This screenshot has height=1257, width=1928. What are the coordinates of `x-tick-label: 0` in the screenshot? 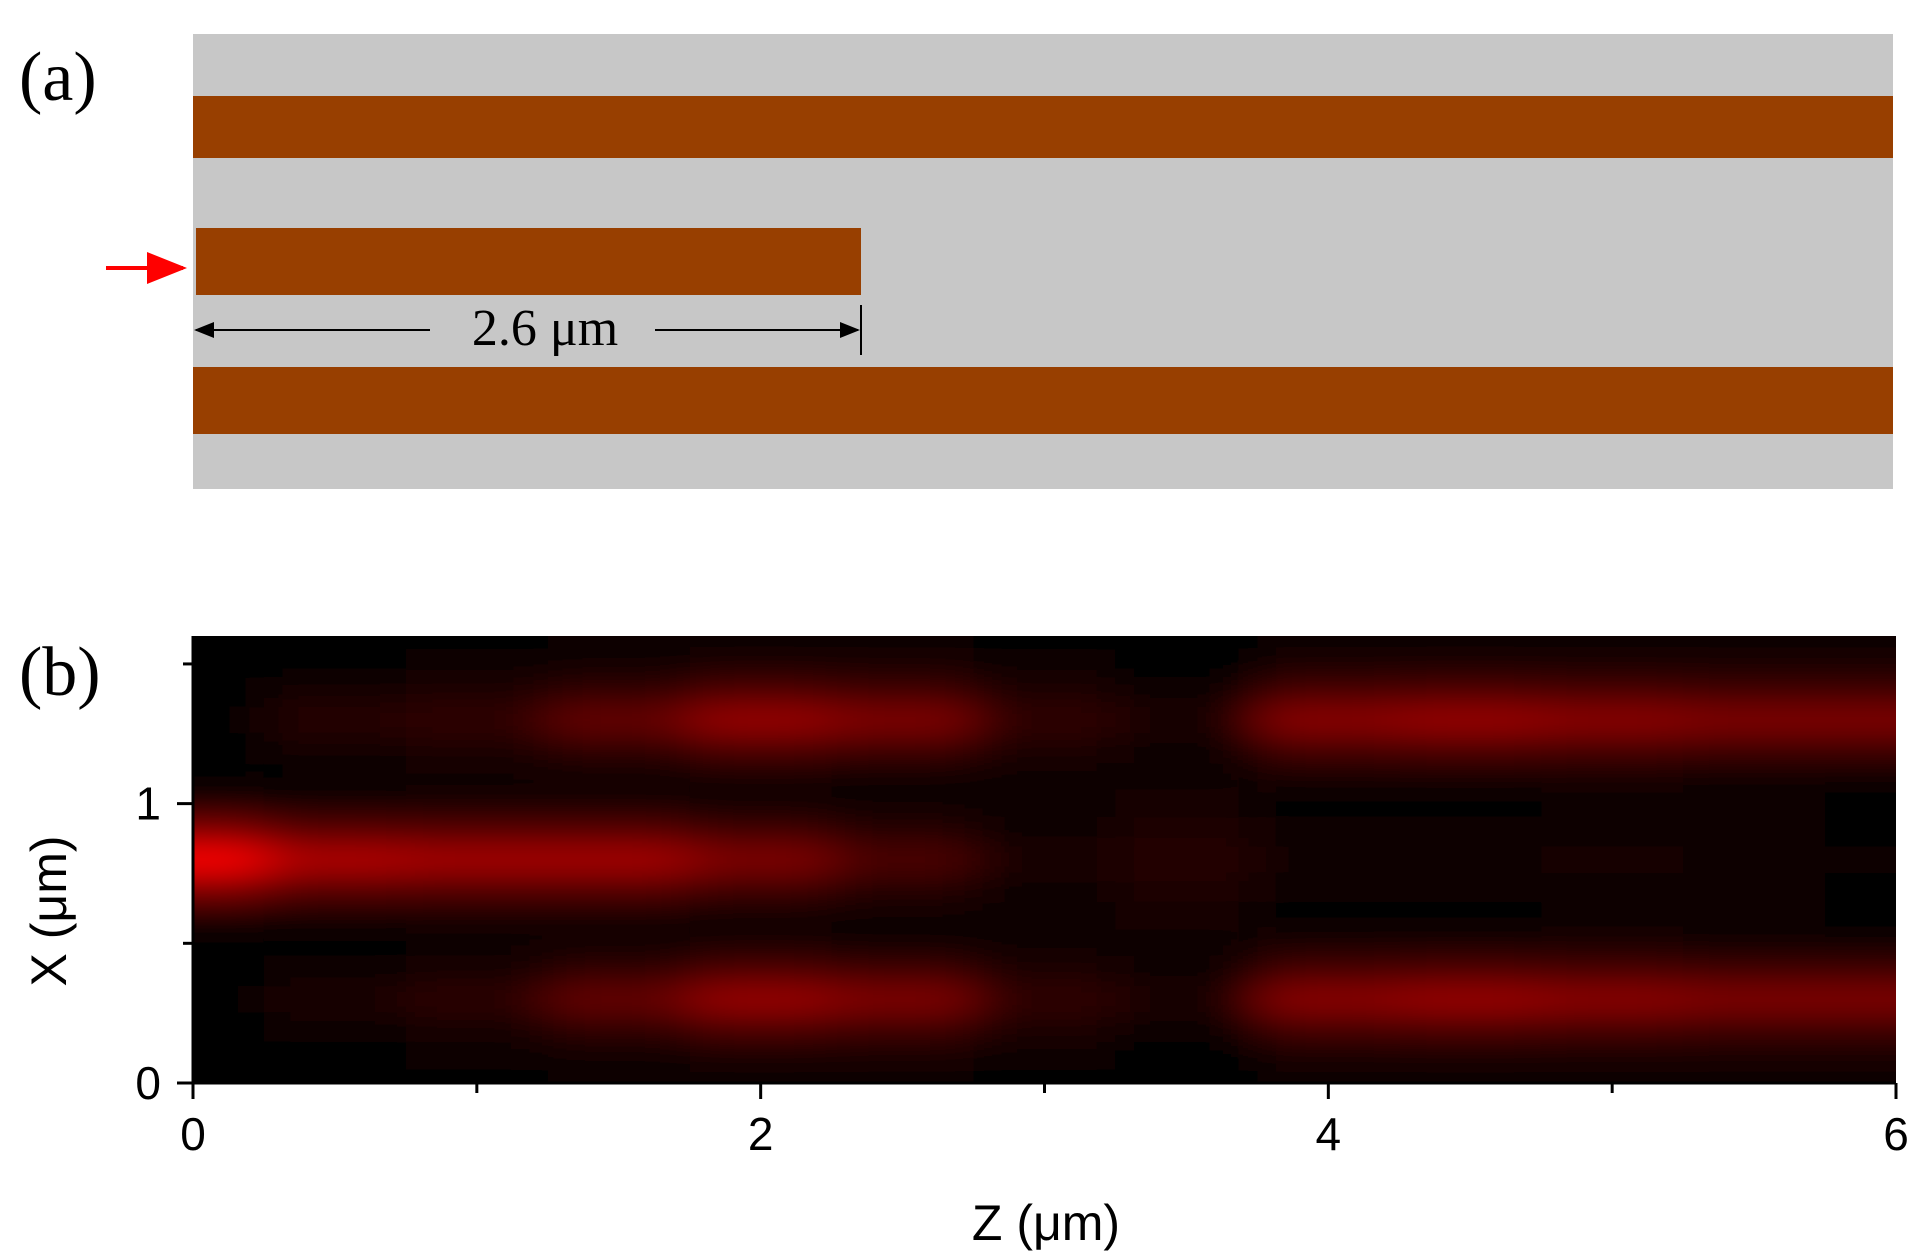 It's located at (193, 1134).